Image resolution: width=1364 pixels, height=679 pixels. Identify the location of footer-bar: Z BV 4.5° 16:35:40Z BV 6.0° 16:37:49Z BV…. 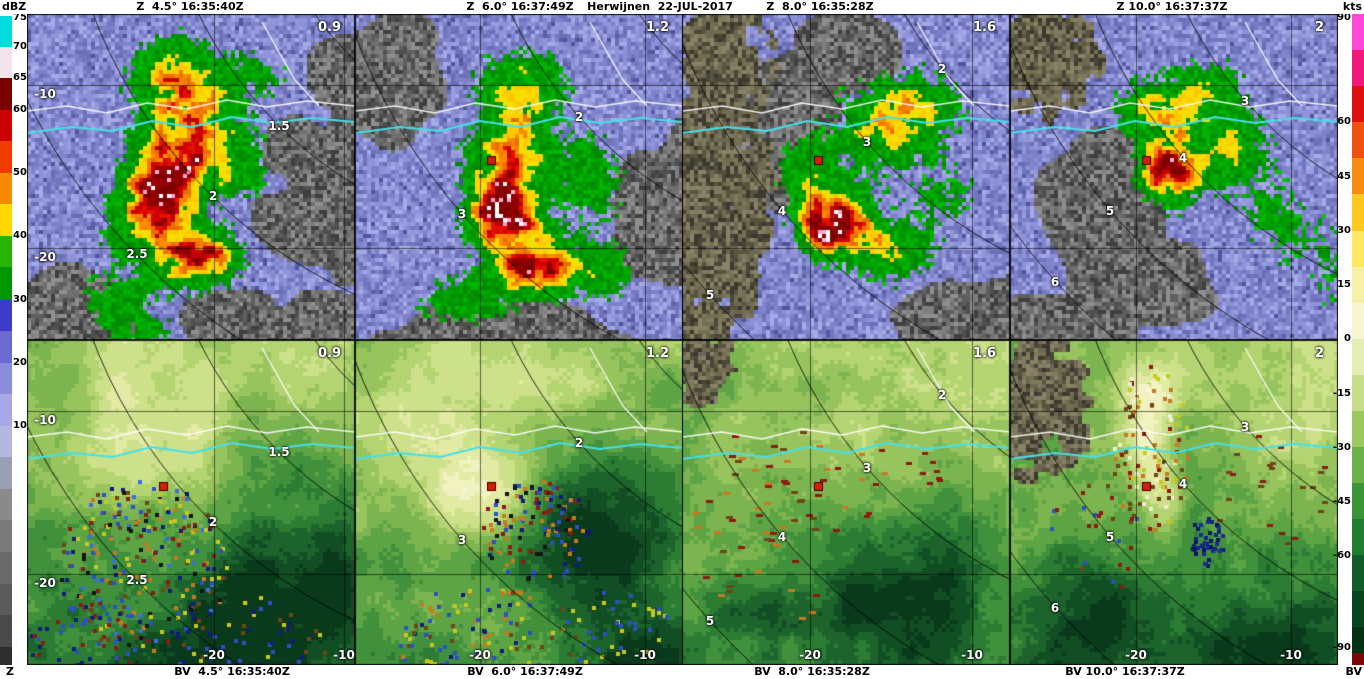
(682, 672).